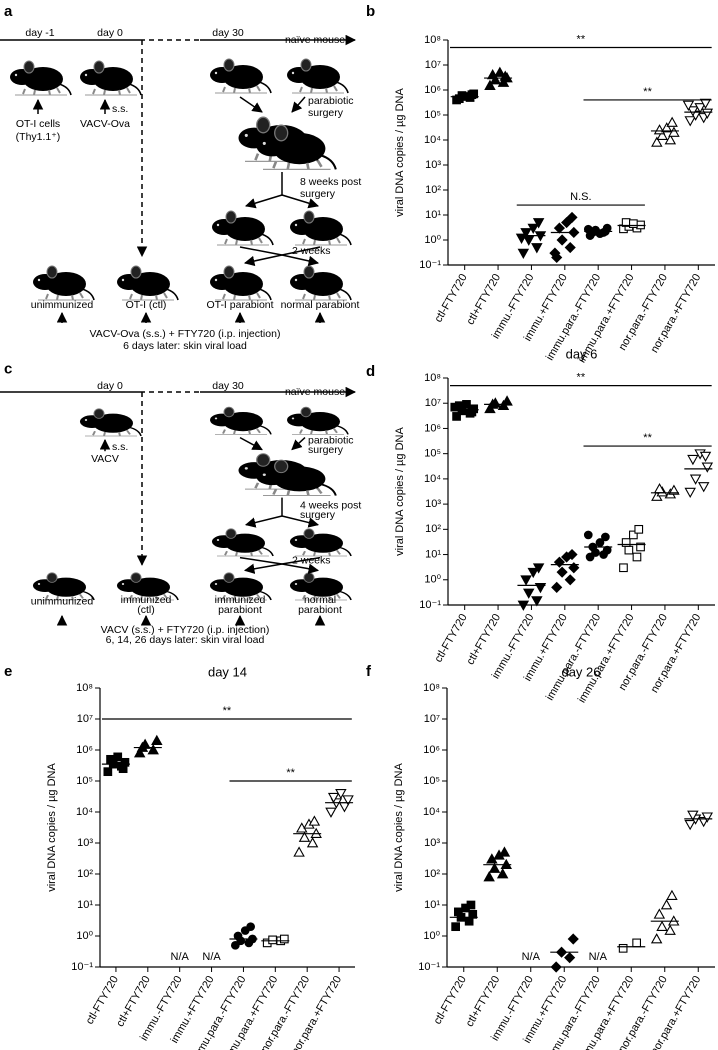 This screenshot has width=718, height=1050. What do you see at coordinates (8, 369) in the screenshot?
I see `panel-letter: c` at bounding box center [8, 369].